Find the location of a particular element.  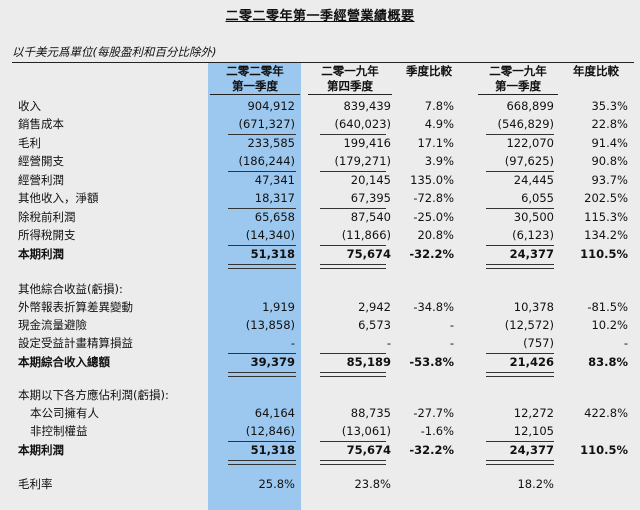

table-row: 非控制權益 (12,846) (13,061) -1.6% 12,105 is located at coordinates (320, 431).